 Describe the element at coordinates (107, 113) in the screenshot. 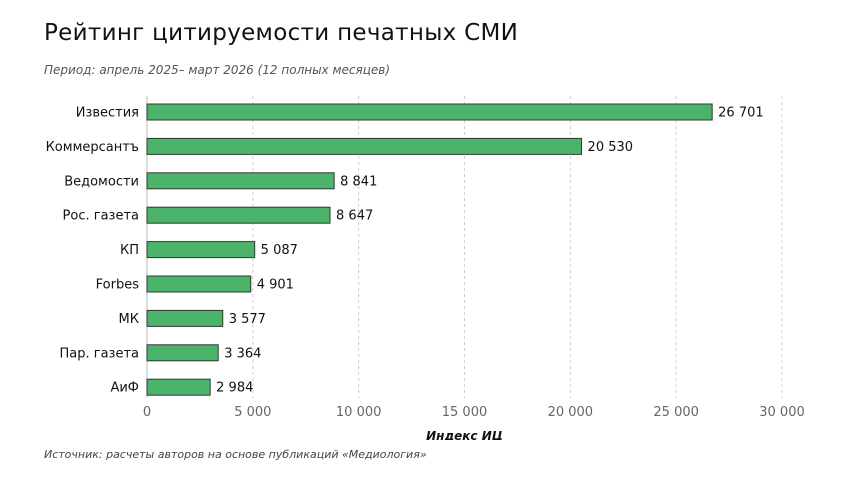

I see `category-label: Известия` at that location.